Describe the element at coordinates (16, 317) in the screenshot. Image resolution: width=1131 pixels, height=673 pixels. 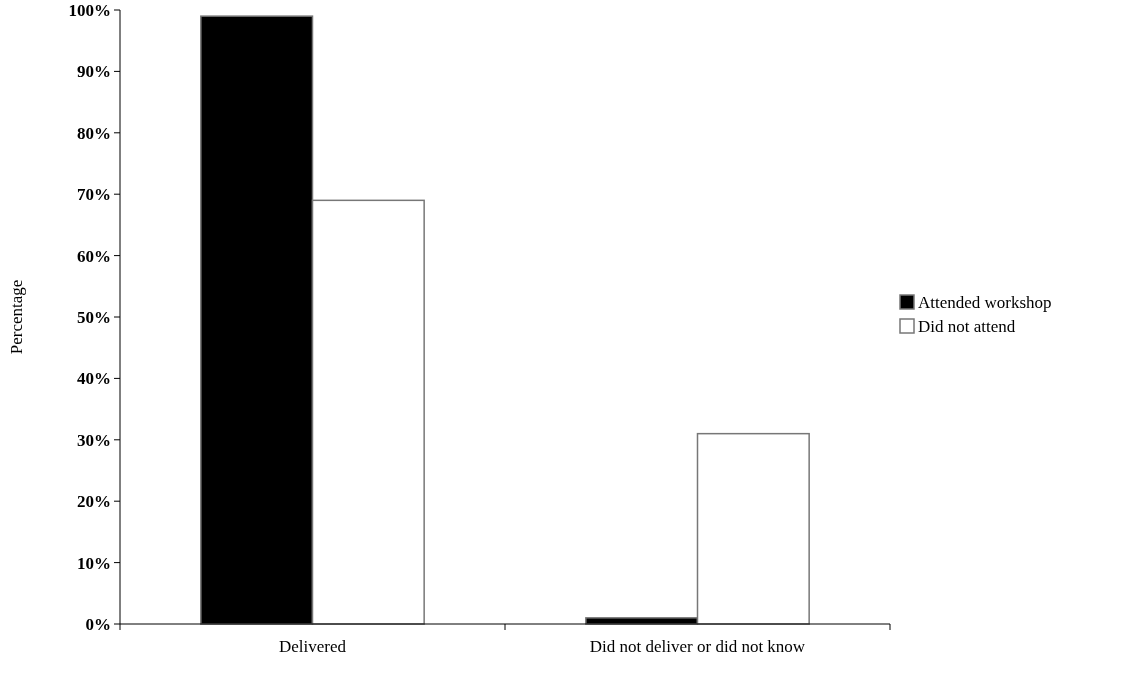
I see `y-axis-title: Percentage` at that location.